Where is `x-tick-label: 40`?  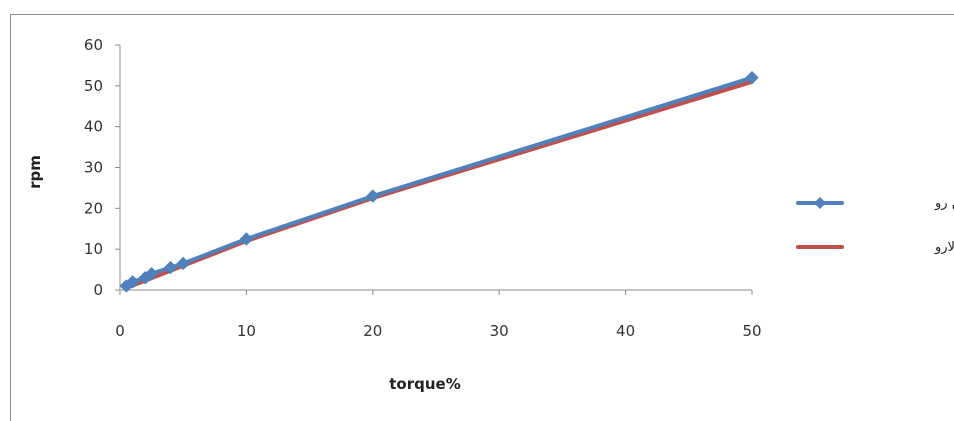
x-tick-label: 40 is located at coordinates (625, 331).